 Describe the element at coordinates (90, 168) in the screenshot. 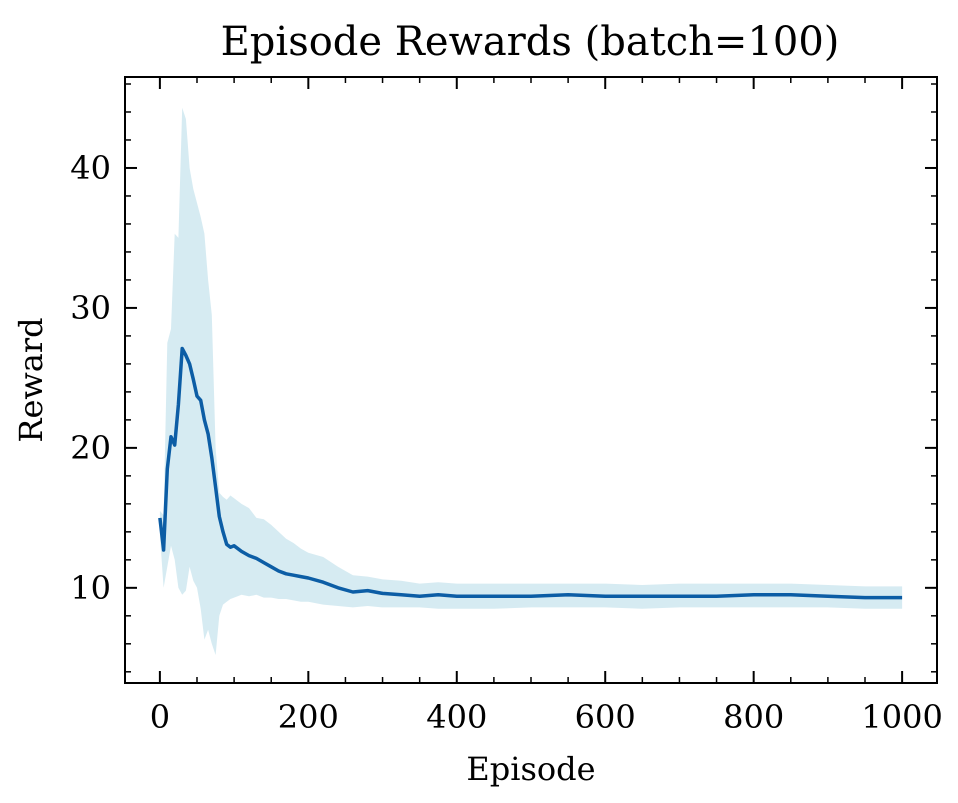

I see `y-tick-label: 40` at that location.